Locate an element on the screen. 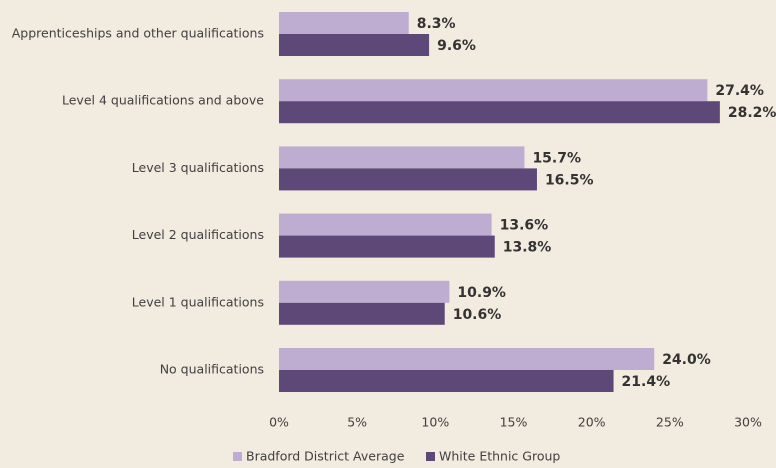 The image size is (776, 468). data-label: 10.6% is located at coordinates (477, 315).